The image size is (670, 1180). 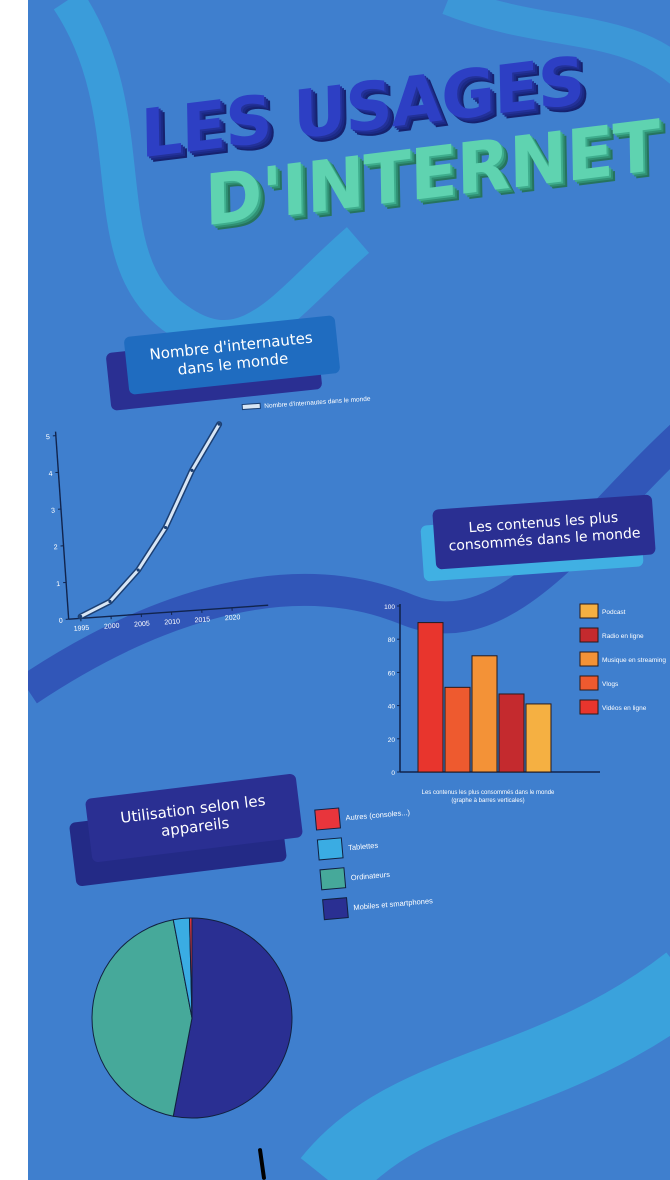 What do you see at coordinates (485, 1066) in the screenshot?
I see `wave-bottom` at bounding box center [485, 1066].